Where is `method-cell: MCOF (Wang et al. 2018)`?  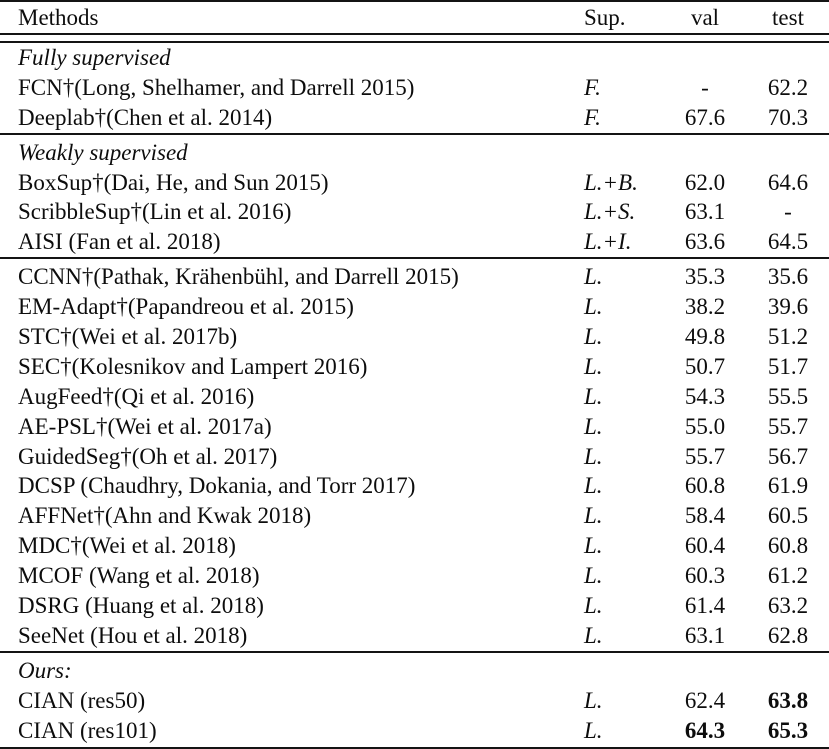 method-cell: MCOF (Wang et al. 2018) is located at coordinates (139, 576).